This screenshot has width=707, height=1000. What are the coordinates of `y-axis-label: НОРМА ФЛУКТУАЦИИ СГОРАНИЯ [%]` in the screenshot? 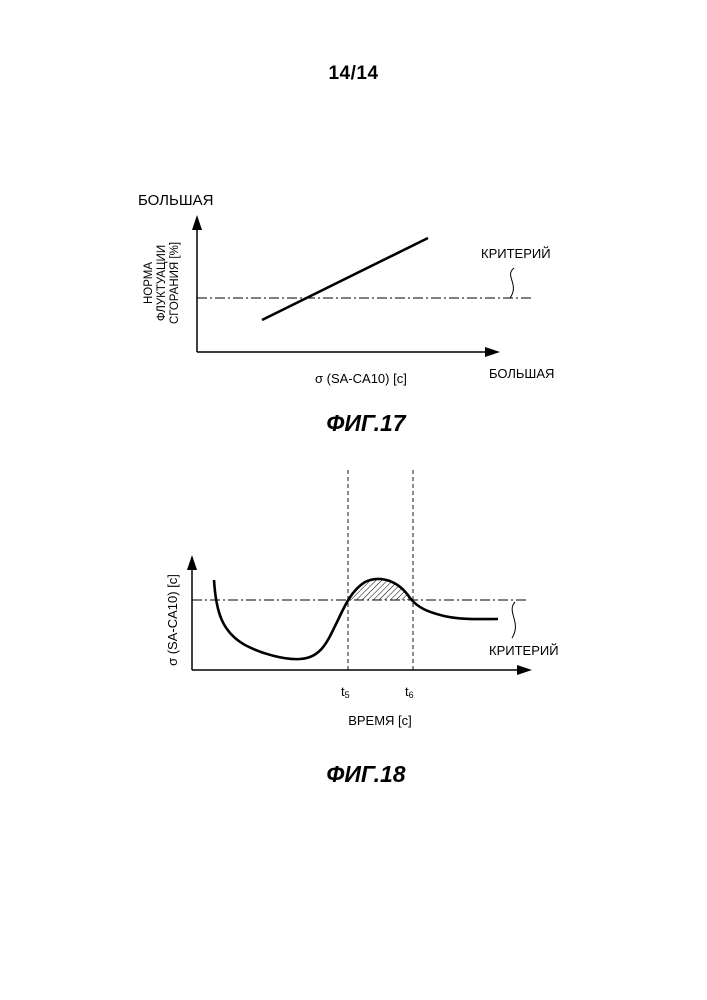 It's located at (162, 283).